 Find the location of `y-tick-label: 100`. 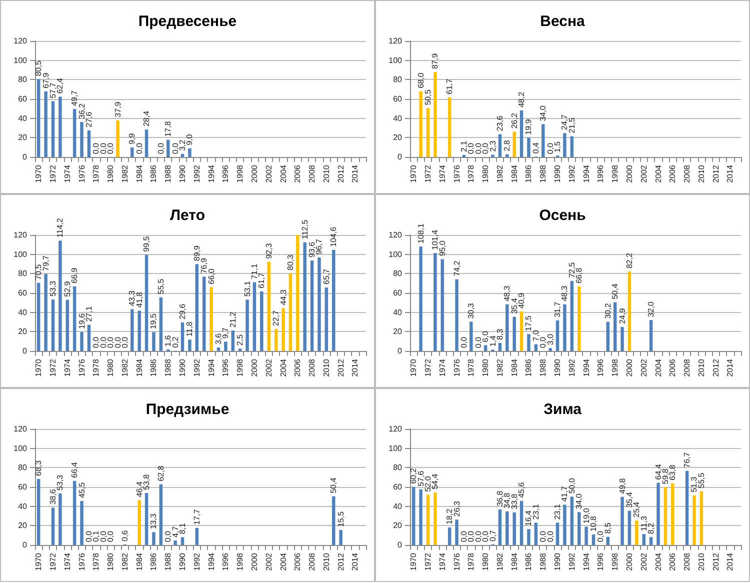

y-tick-label: 100 is located at coordinates (395, 448).